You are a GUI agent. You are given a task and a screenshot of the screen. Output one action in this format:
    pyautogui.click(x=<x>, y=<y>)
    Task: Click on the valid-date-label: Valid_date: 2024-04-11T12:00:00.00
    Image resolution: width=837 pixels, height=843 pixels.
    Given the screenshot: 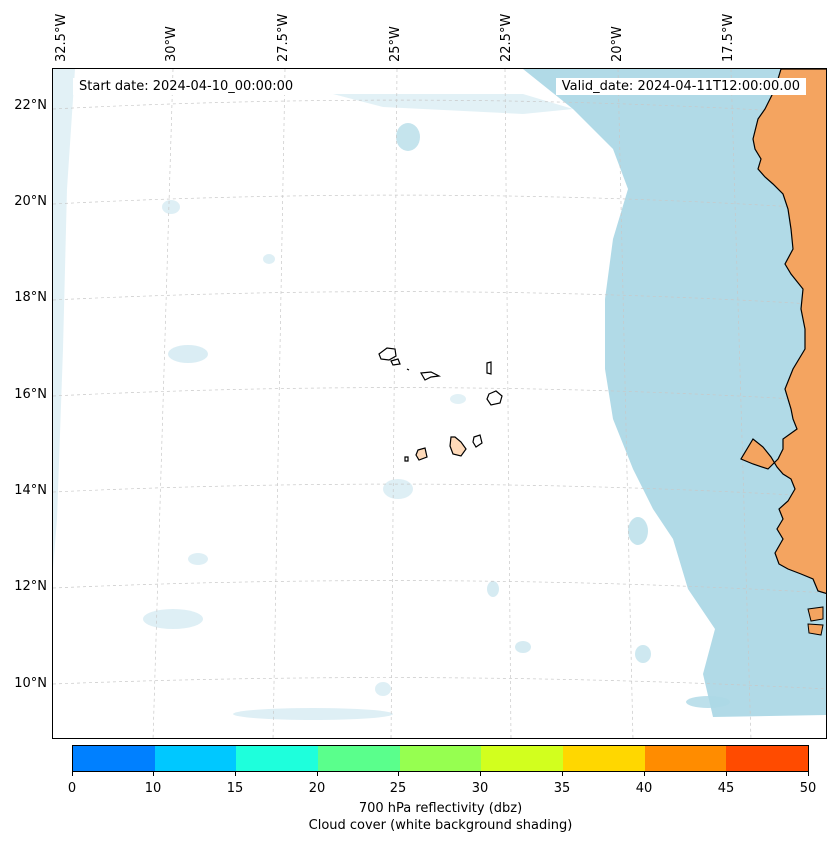 What is the action you would take?
    pyautogui.click(x=680, y=86)
    